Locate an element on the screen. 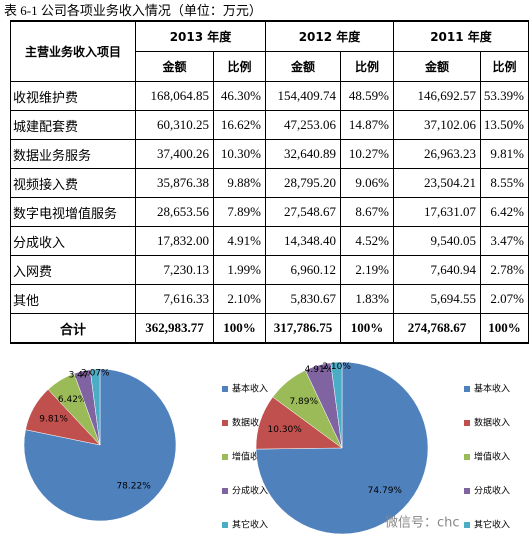 Image resolution: width=530 pixels, height=548 pixels. cell: 4.91% is located at coordinates (239, 241).